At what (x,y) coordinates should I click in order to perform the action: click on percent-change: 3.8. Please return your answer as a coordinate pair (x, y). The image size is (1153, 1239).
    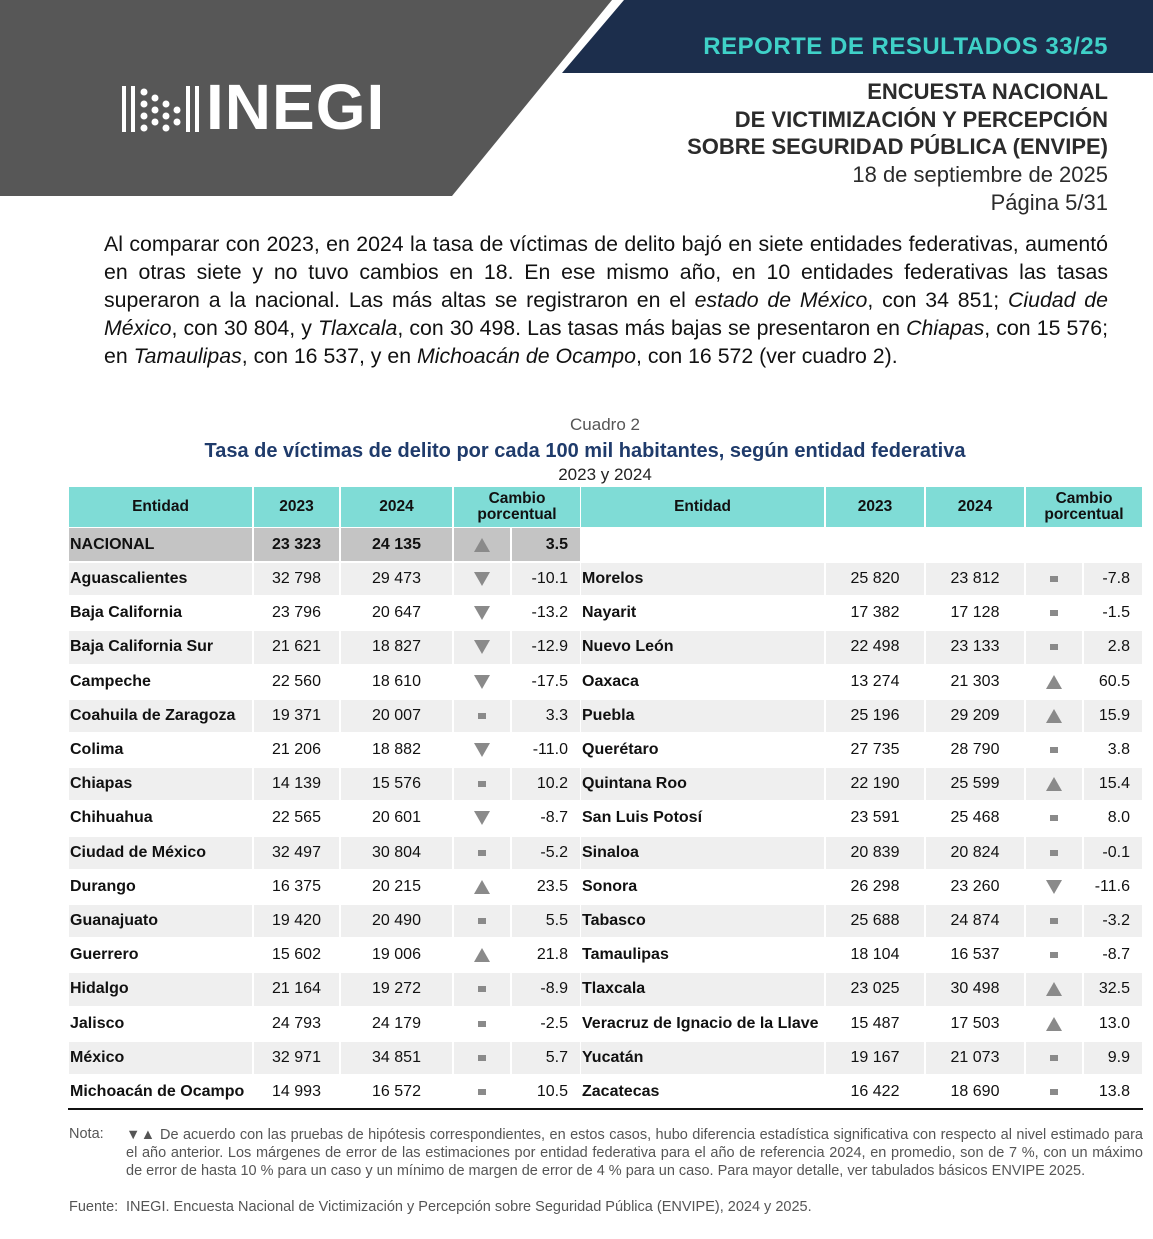
    Looking at the image, I should click on (1113, 750).